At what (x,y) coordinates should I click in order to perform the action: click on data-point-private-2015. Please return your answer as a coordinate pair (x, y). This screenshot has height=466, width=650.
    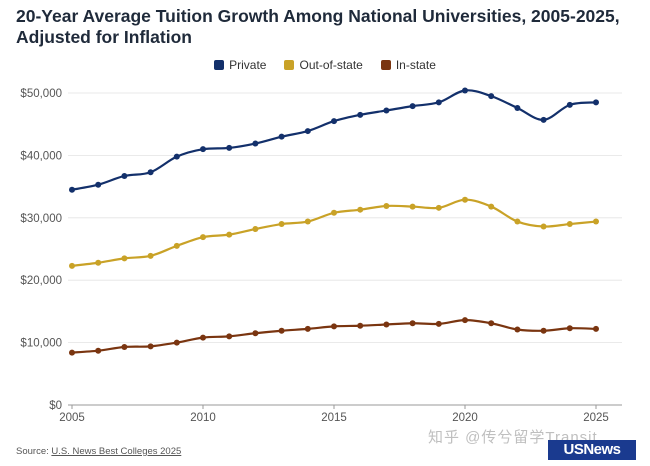
    Looking at the image, I should click on (334, 121).